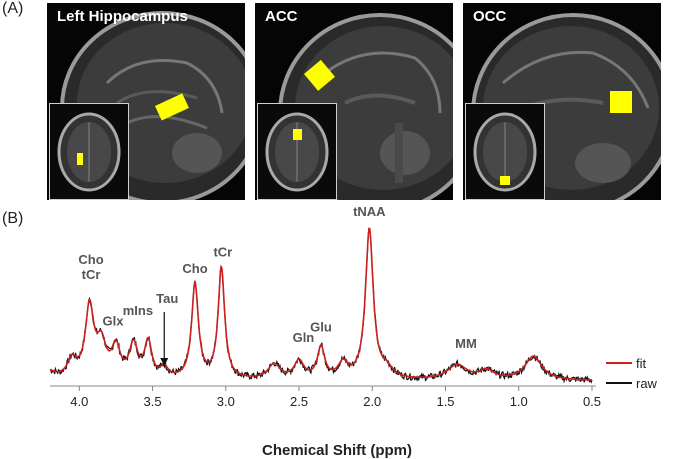  I want to click on peak-label: Glx, so click(114, 321).